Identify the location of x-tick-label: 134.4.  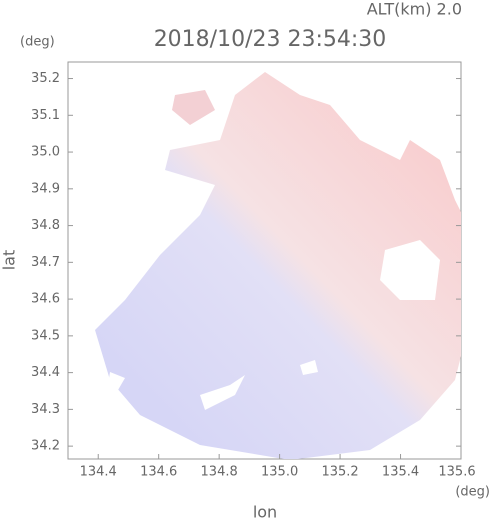
(98, 472).